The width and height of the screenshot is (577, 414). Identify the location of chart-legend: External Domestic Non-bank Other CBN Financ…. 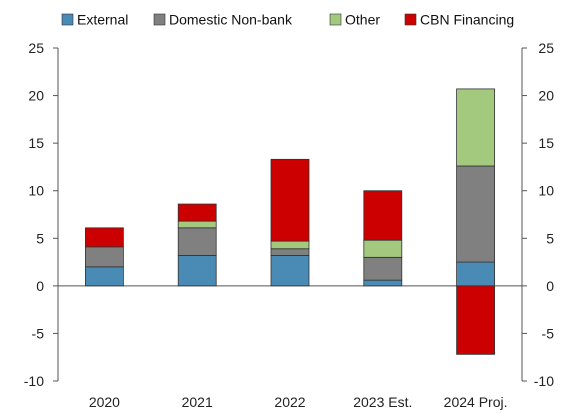
(287, 20).